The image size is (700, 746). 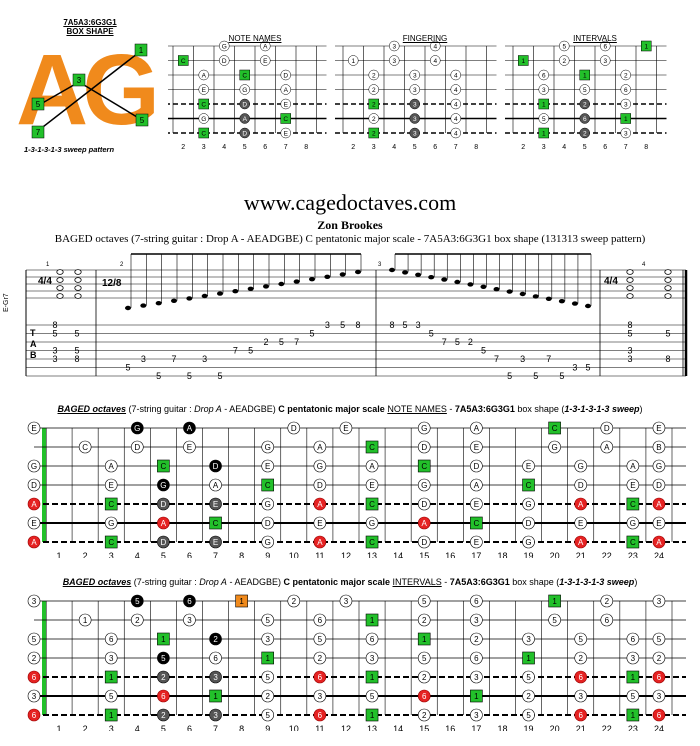 I want to click on tab-number: 7, so click(x=296, y=342).